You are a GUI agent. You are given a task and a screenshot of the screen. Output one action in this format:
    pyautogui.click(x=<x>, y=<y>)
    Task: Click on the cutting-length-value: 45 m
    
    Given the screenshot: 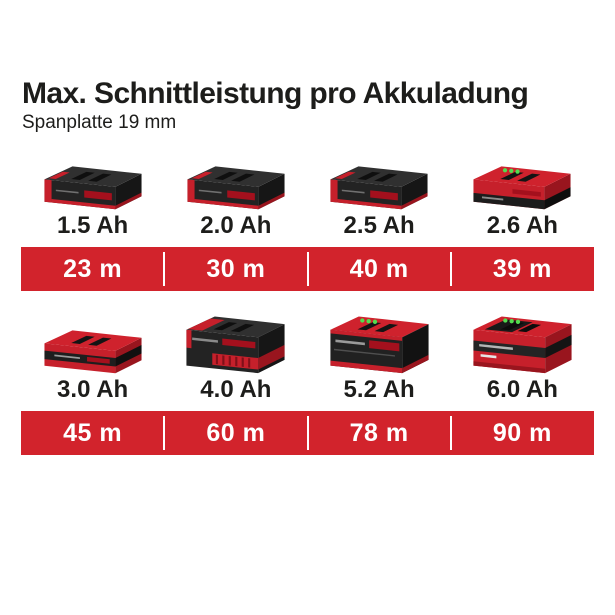 What is the action you would take?
    pyautogui.click(x=93, y=432)
    